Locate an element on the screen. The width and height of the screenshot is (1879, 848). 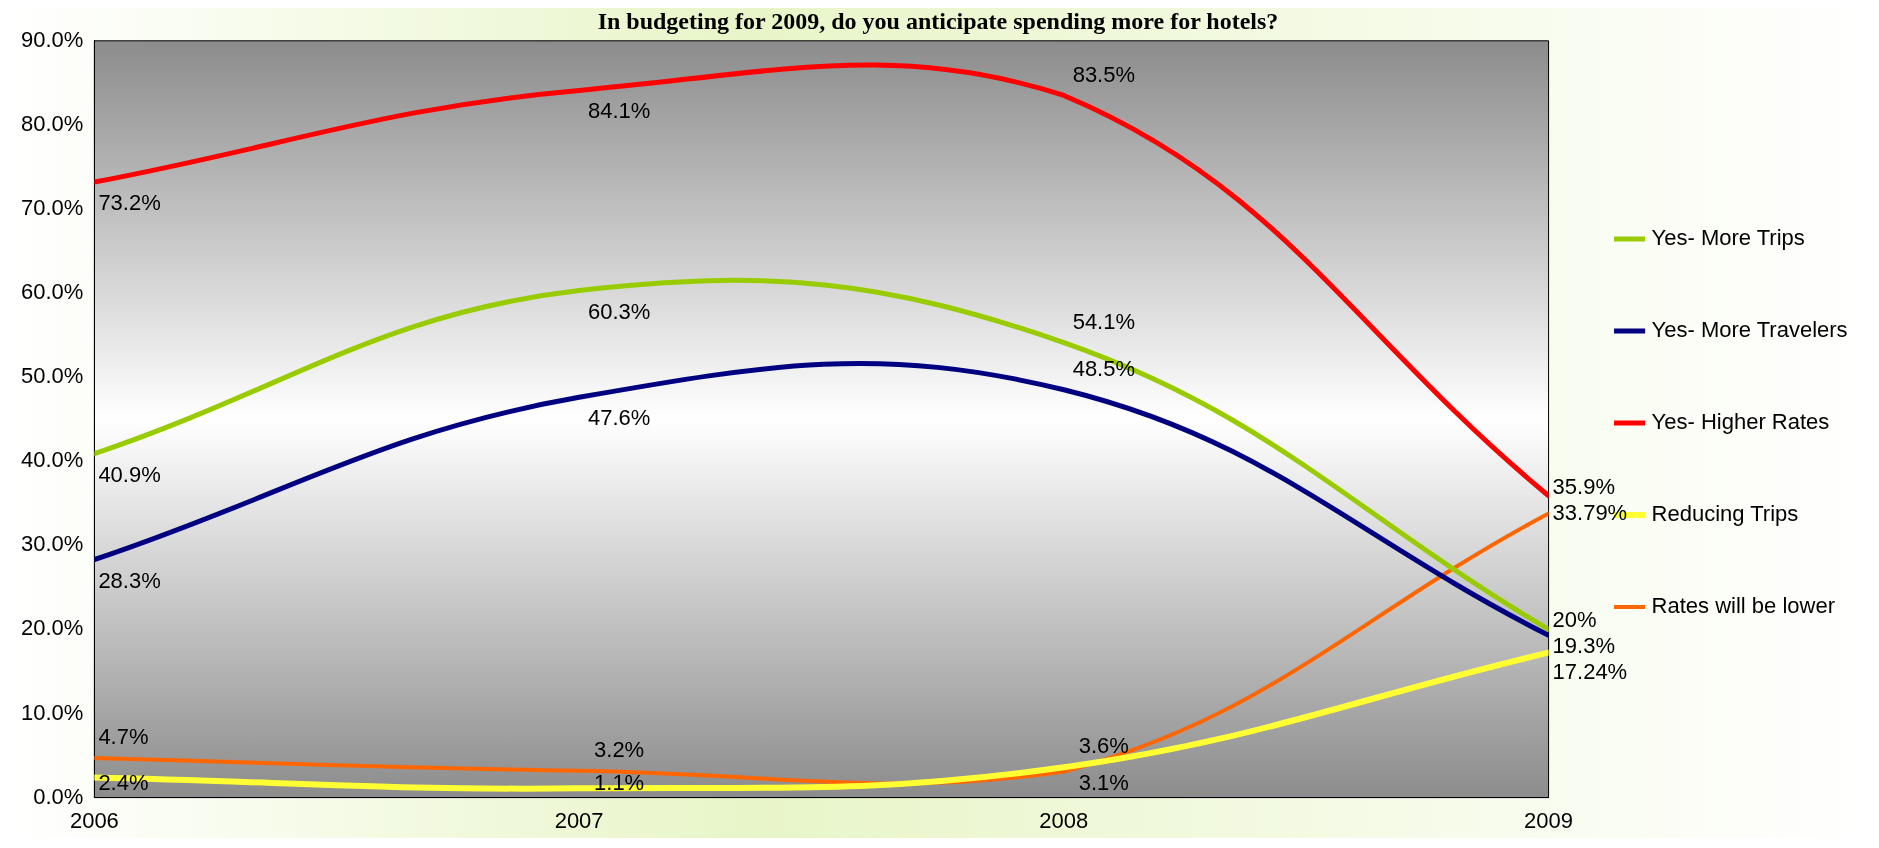
x-tick-label: 2007 is located at coordinates (579, 820).